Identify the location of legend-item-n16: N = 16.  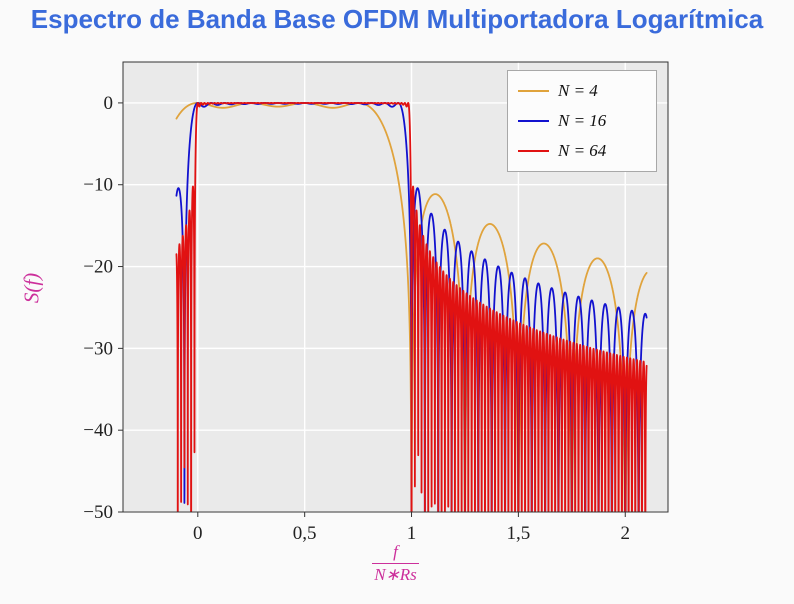
(582, 121).